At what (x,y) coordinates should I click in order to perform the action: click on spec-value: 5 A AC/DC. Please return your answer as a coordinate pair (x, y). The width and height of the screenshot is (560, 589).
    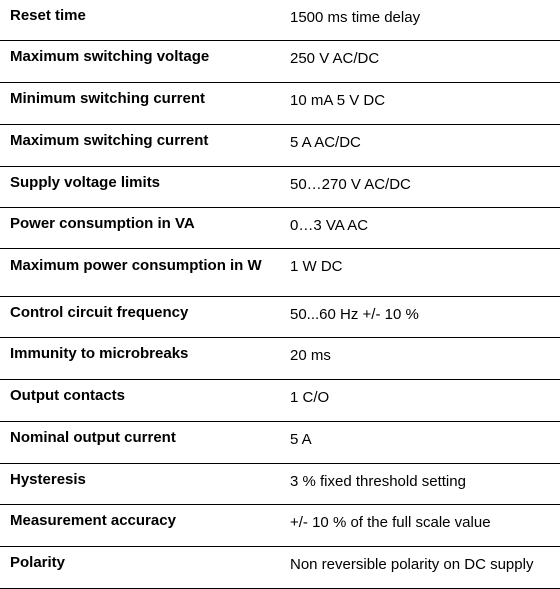
    Looking at the image, I should click on (325, 142).